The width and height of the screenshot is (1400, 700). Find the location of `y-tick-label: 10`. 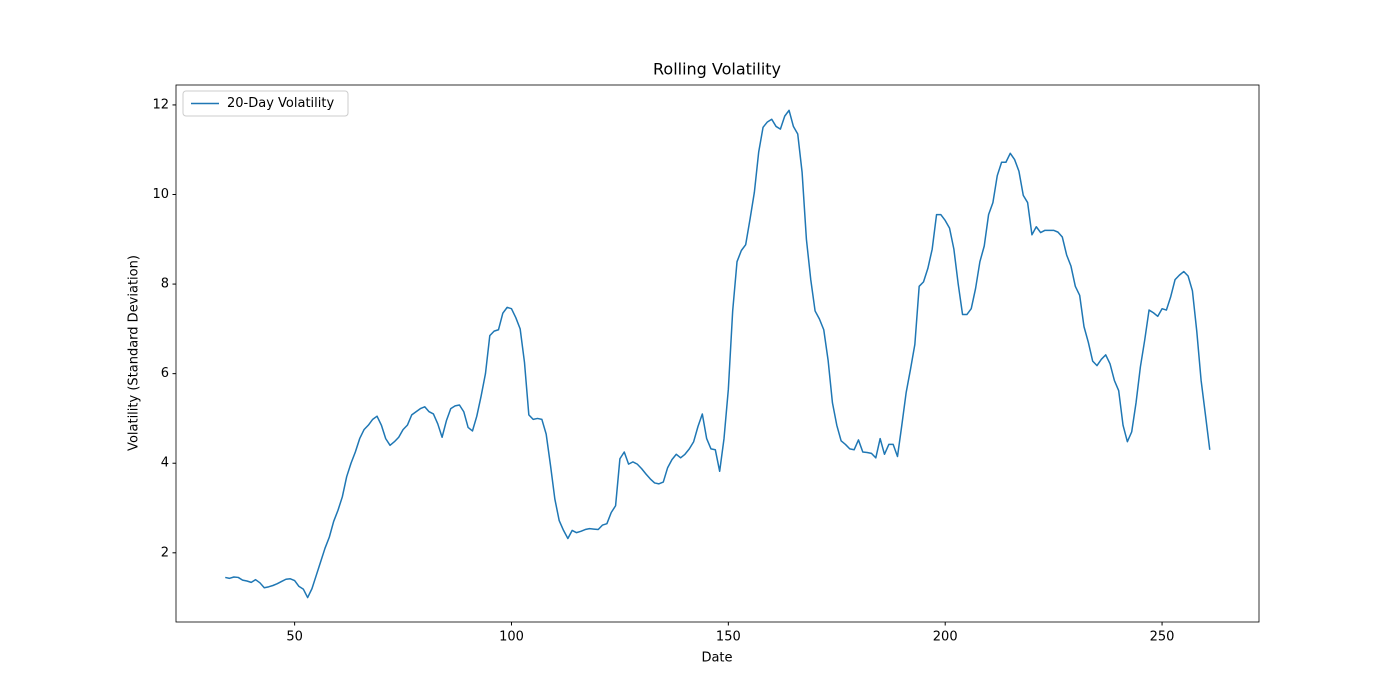

y-tick-label: 10 is located at coordinates (160, 194).